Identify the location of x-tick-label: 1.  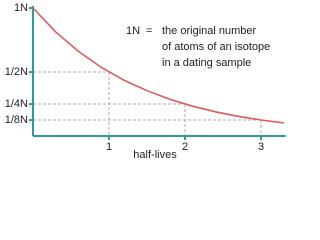
(109, 147).